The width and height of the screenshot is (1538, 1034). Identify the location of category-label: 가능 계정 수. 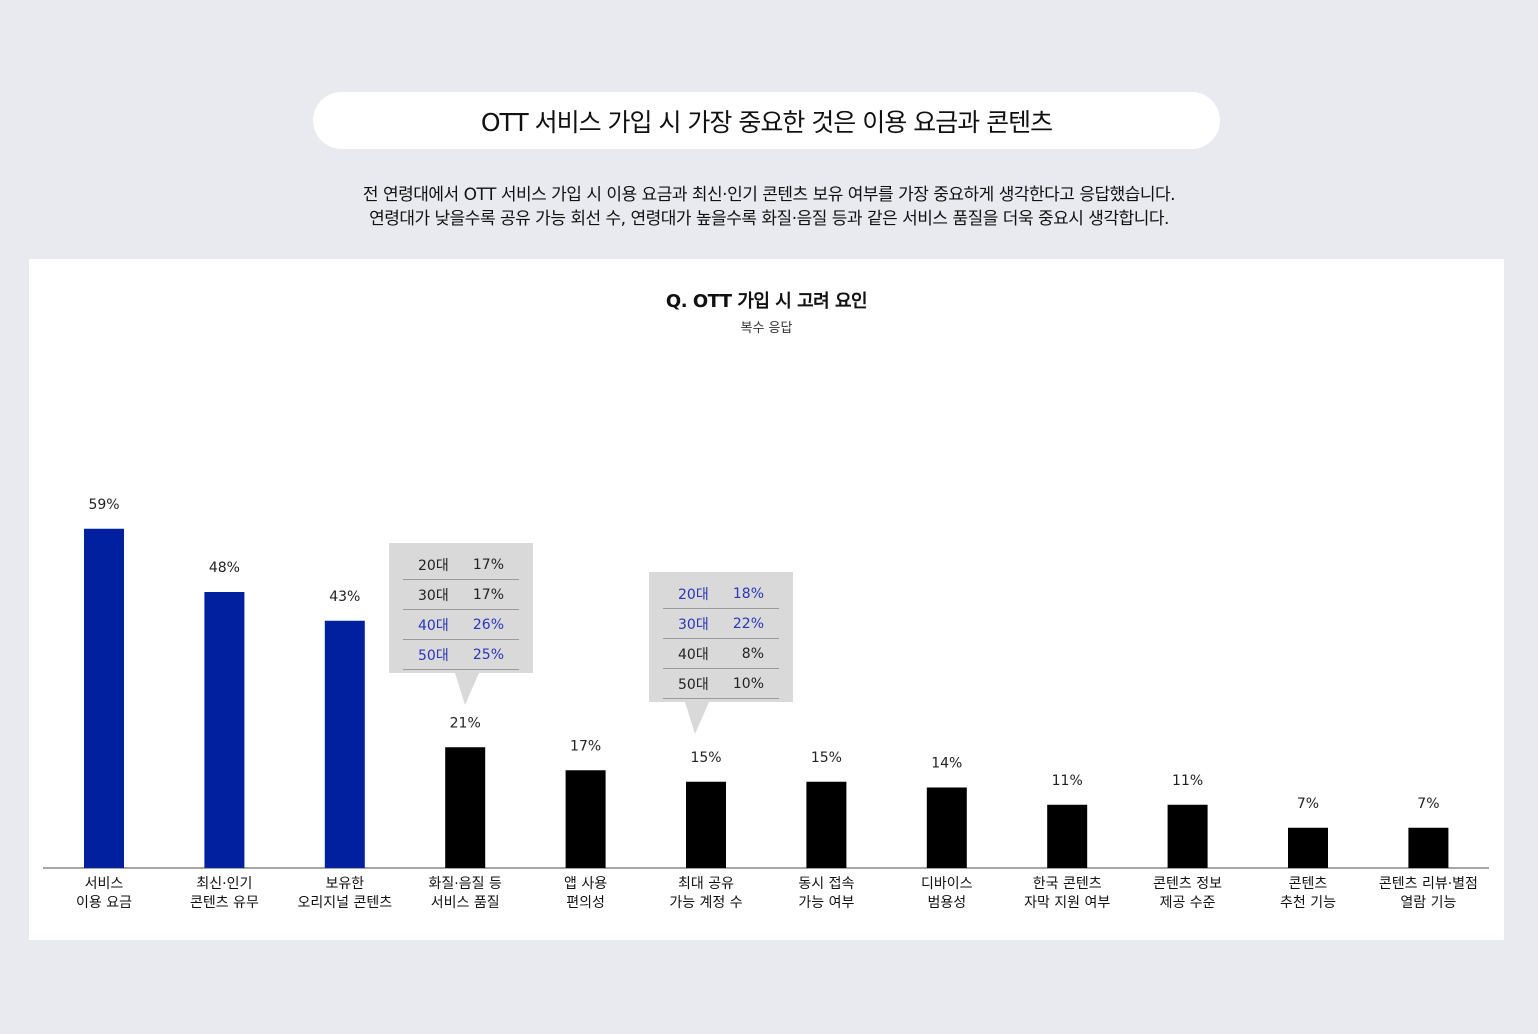
(705, 903).